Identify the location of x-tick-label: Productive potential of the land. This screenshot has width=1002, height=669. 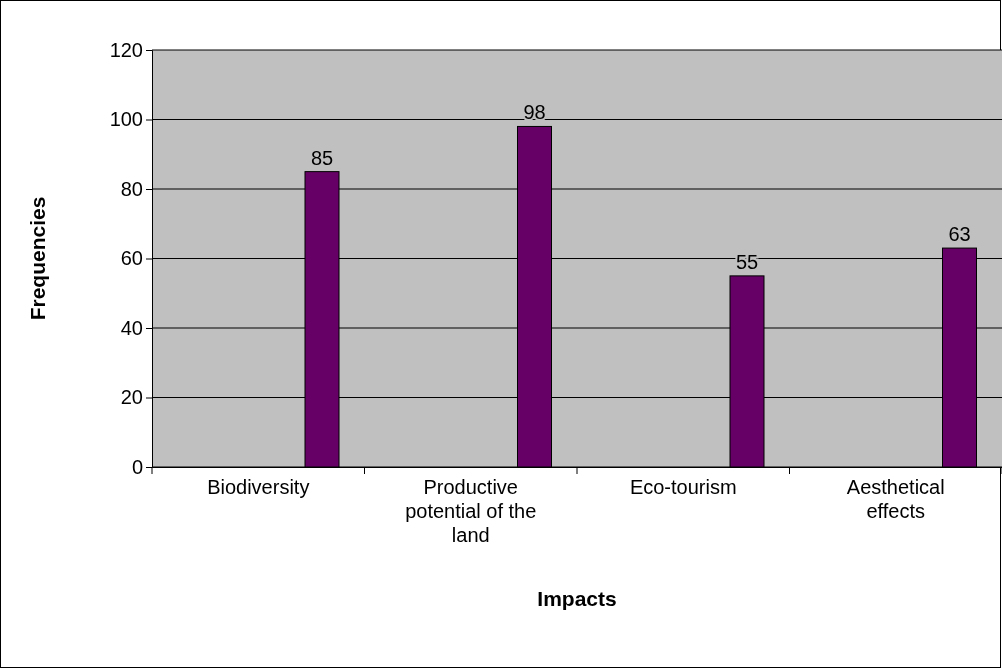
(471, 511).